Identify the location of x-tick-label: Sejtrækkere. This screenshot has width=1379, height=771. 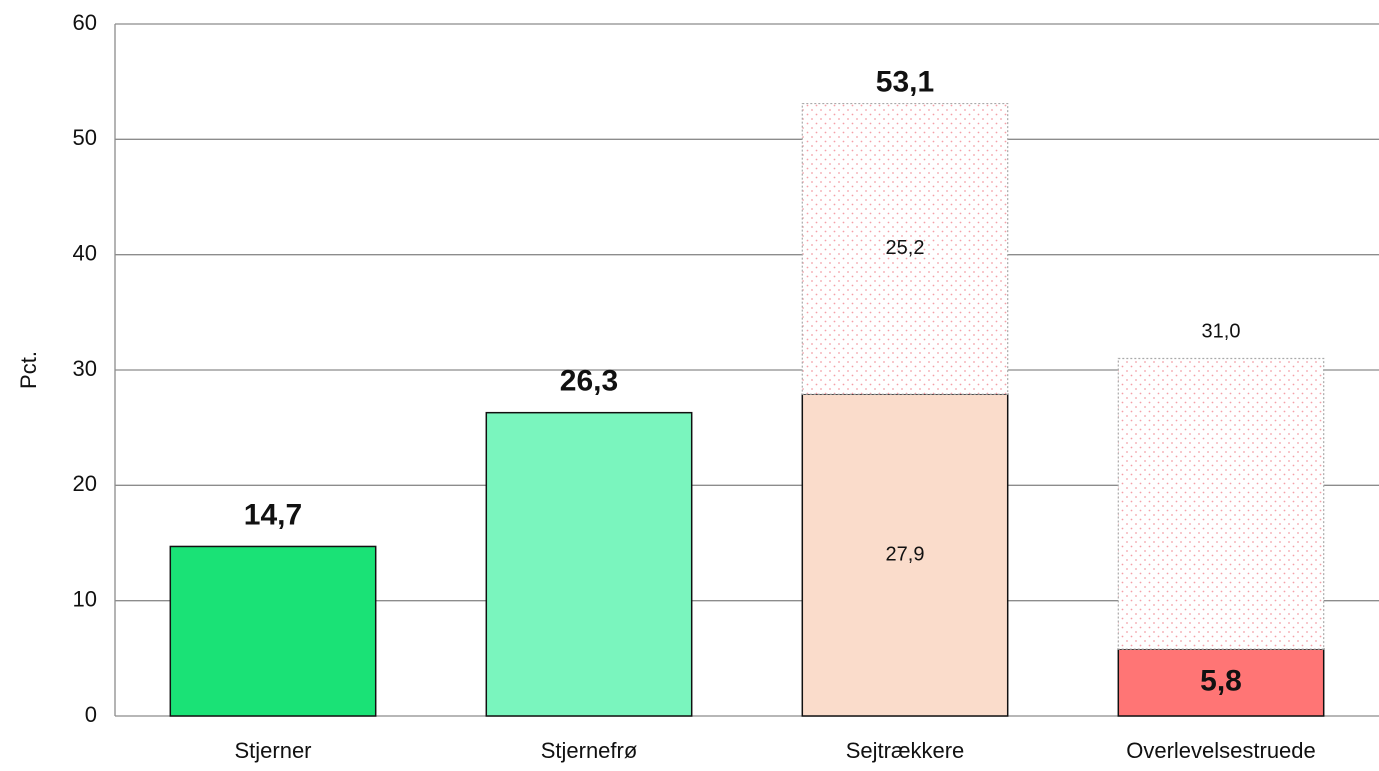
(905, 750).